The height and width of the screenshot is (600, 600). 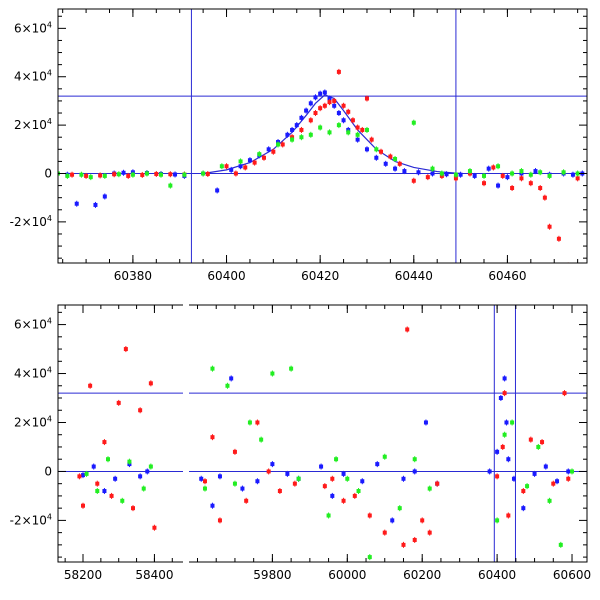 What do you see at coordinates (572, 575) in the screenshot?
I see `x-tick-label: 60600` at bounding box center [572, 575].